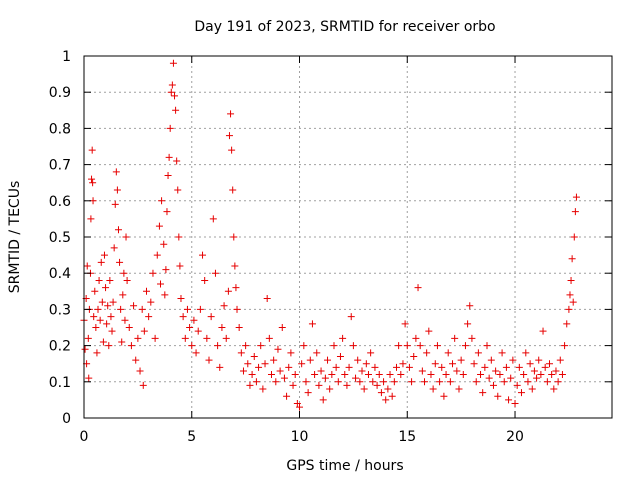 This screenshot has height=480, width=640. Describe the element at coordinates (60, 347) in the screenshot. I see `y-tick-label: 0.2` at that location.